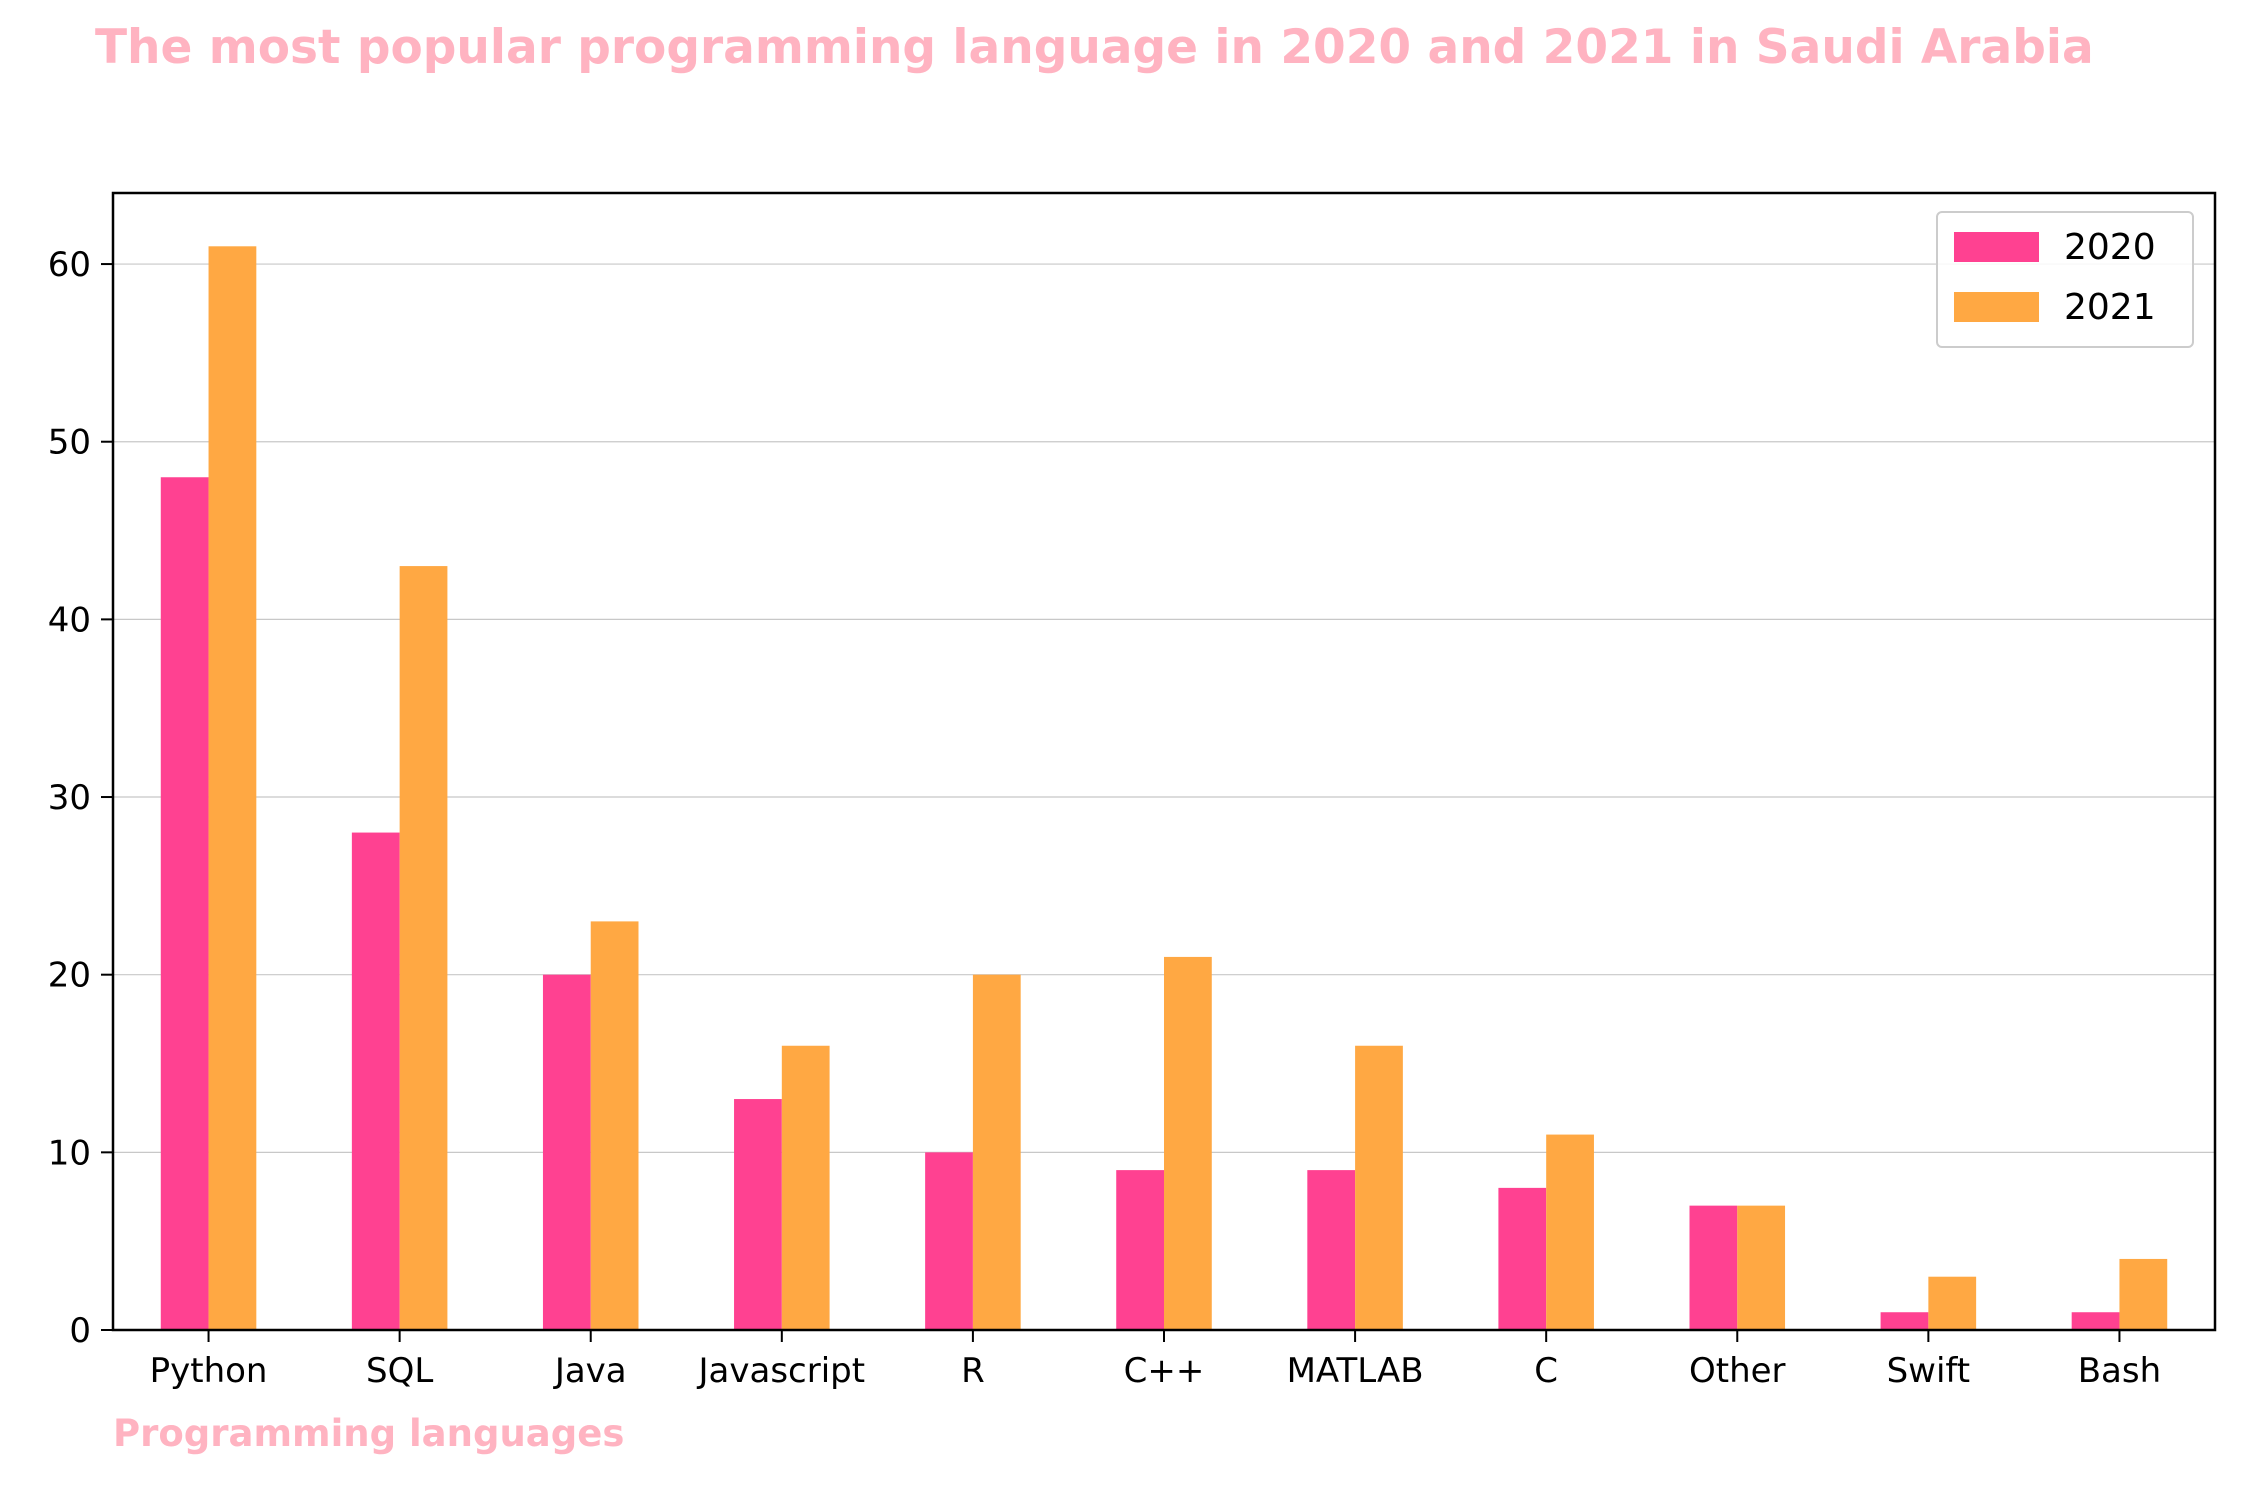  Describe the element at coordinates (2065, 279) in the screenshot. I see `legend: 2020 2021` at that location.